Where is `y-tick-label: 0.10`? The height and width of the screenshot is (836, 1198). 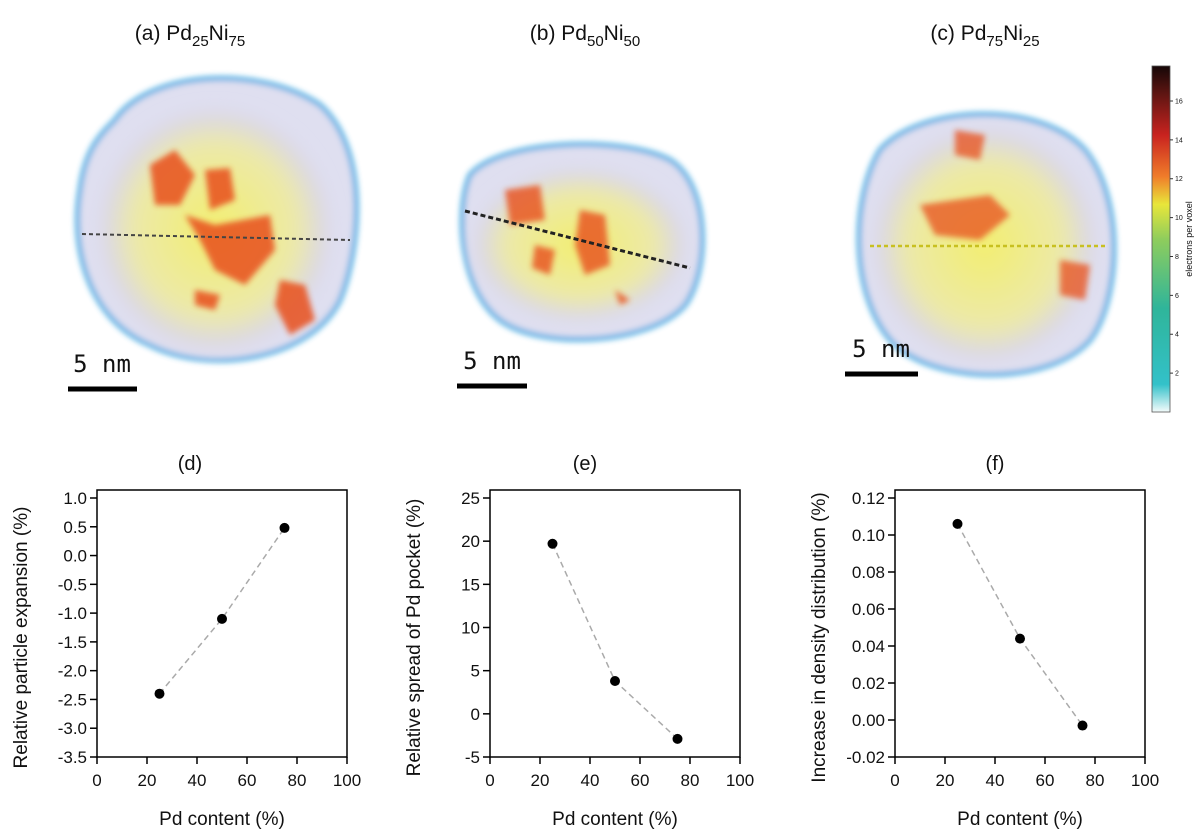
y-tick-label: 0.10 is located at coordinates (868, 535).